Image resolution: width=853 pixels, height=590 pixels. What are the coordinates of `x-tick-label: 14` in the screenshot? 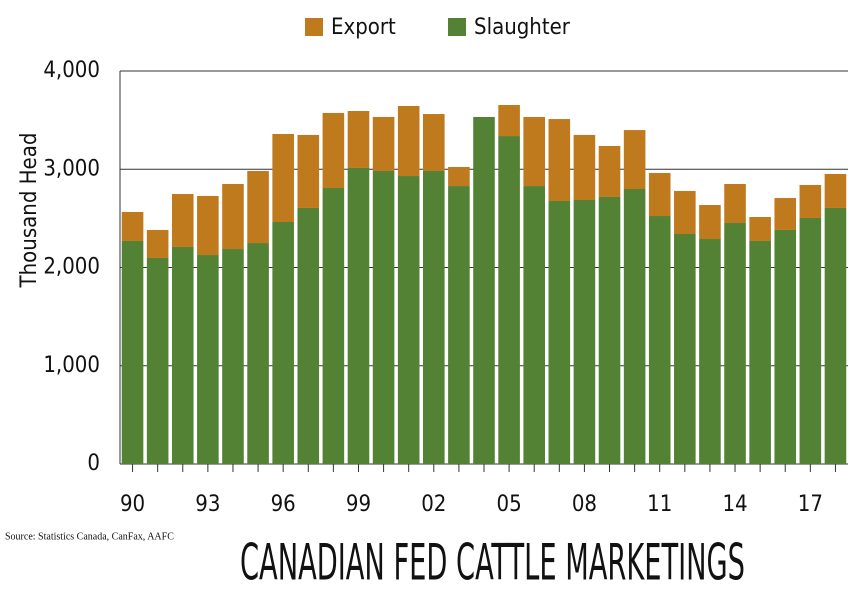 It's located at (734, 504).